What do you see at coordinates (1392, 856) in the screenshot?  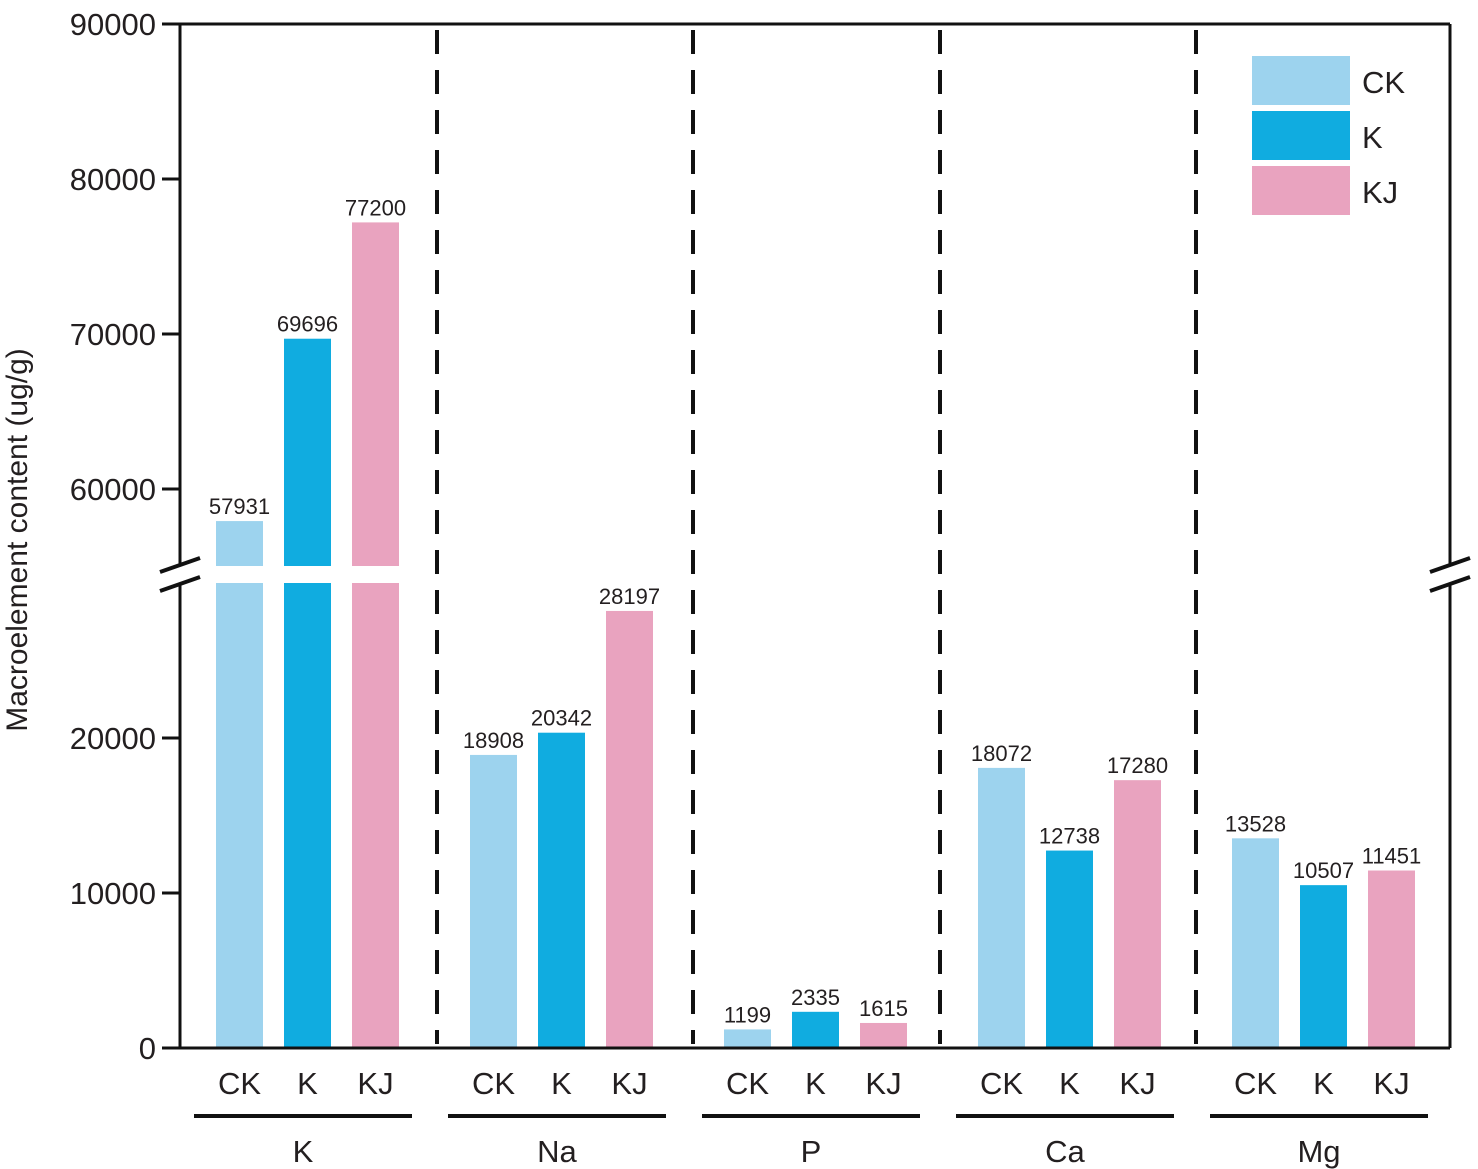 I see `bar-value-label: 11451` at bounding box center [1392, 856].